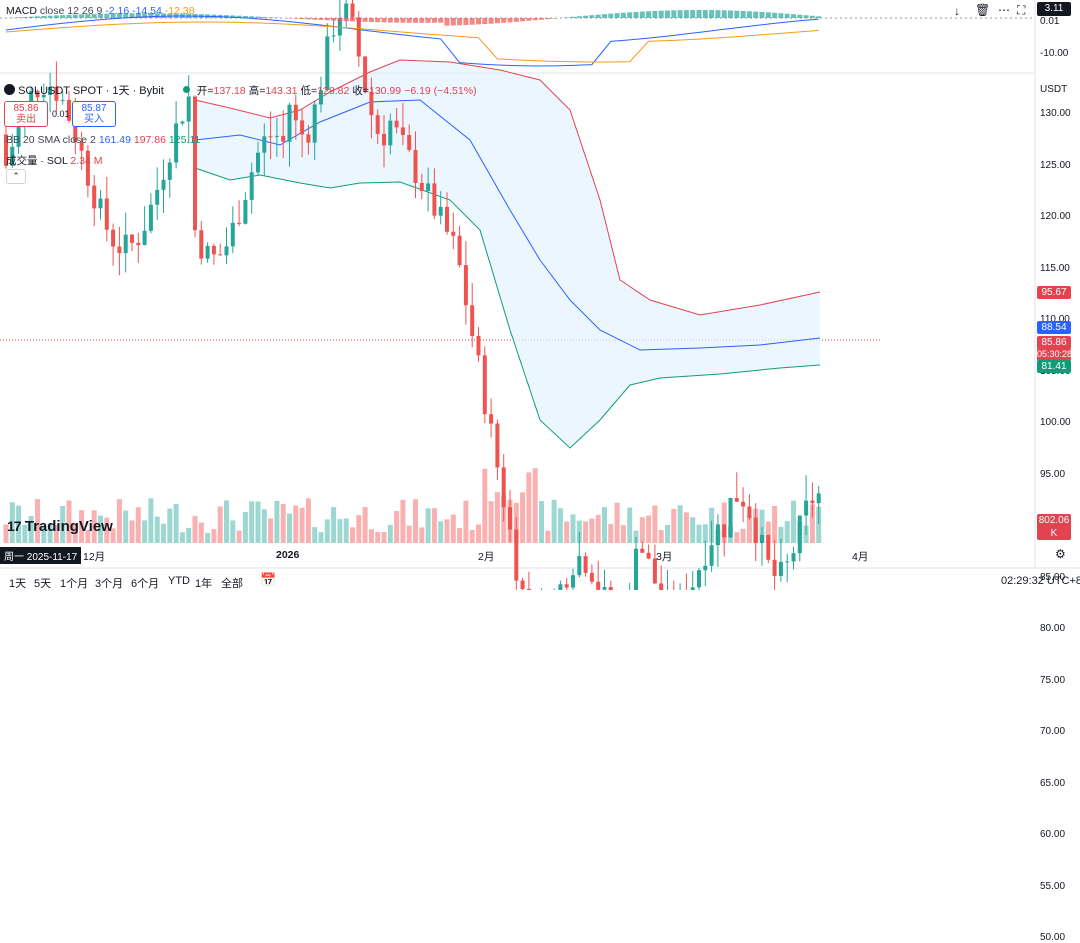  I want to click on timeframe-ytd: YTD, so click(179, 581).